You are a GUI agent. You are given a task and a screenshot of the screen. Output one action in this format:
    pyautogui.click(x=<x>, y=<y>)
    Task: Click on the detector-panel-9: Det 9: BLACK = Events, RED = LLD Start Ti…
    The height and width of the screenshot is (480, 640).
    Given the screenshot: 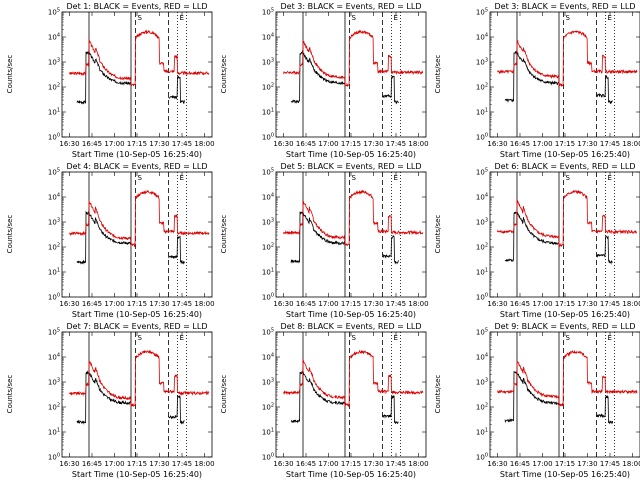 What is the action you would take?
    pyautogui.click(x=534, y=400)
    